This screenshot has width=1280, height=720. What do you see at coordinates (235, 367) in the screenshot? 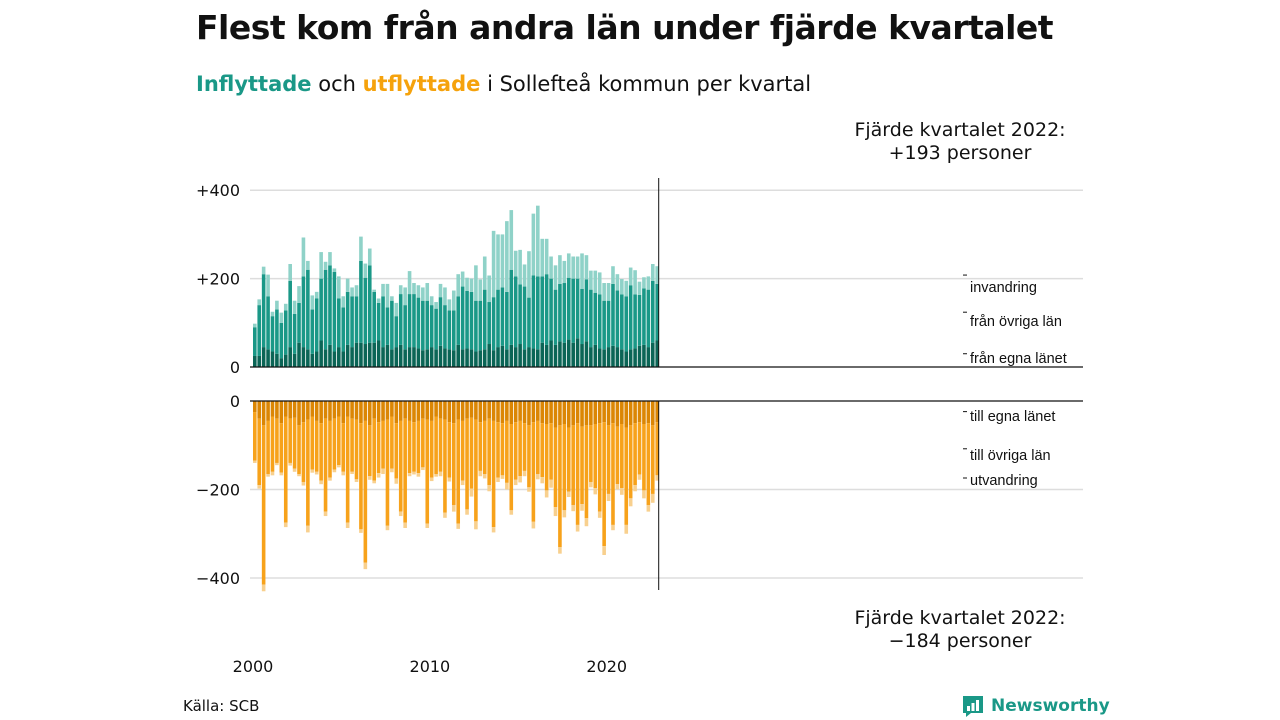
I see `y-tick-label-inflow: 0` at bounding box center [235, 367].